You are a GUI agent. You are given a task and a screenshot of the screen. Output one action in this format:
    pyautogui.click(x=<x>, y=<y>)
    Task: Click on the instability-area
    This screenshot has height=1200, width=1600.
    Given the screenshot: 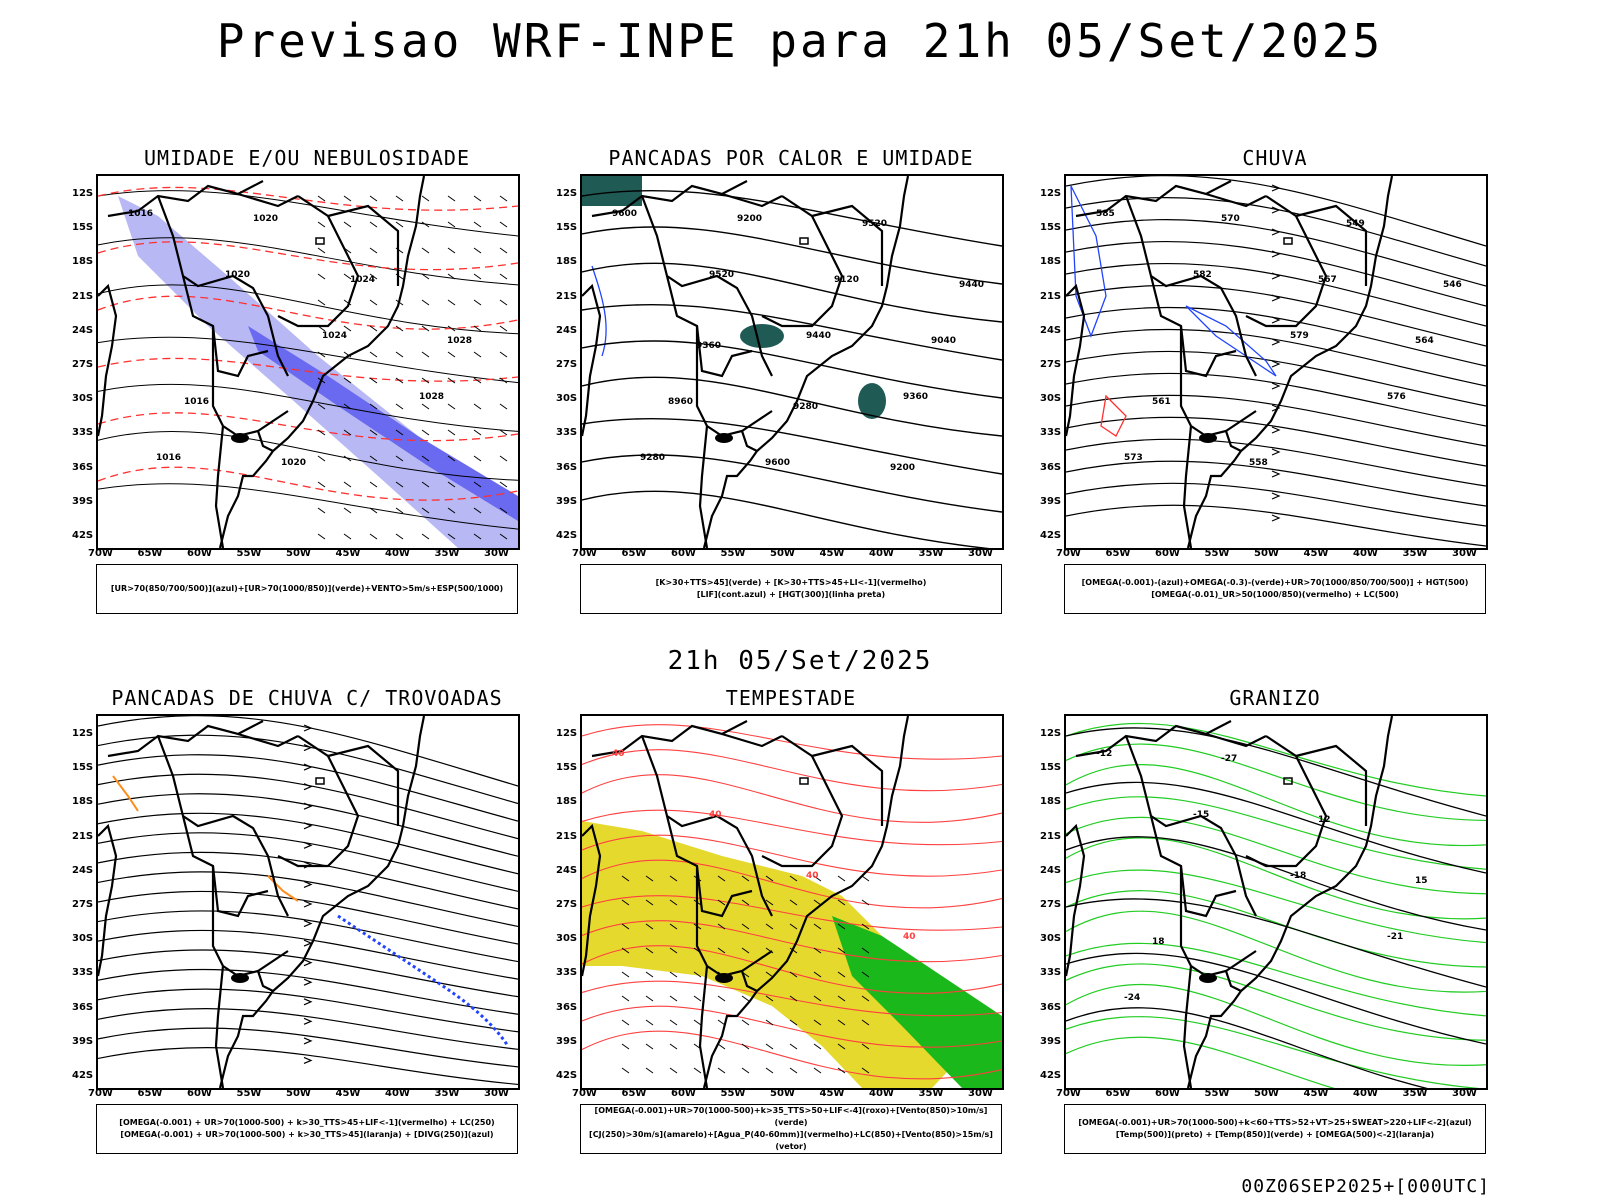 What is the action you would take?
    pyautogui.click(x=872, y=401)
    